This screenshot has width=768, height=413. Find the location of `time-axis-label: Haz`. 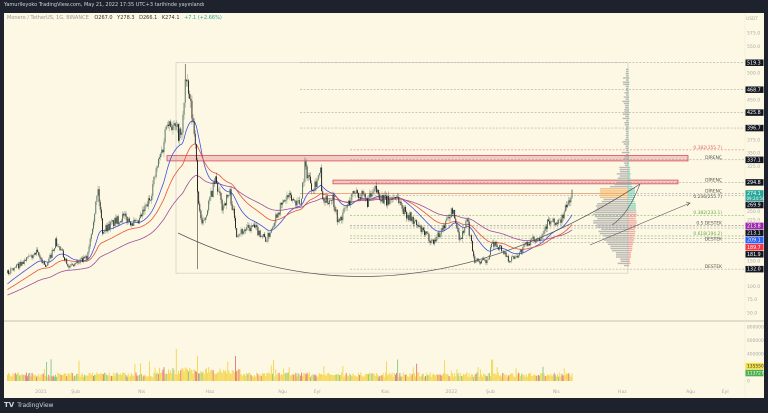

time-axis-label: Haz is located at coordinates (622, 392).